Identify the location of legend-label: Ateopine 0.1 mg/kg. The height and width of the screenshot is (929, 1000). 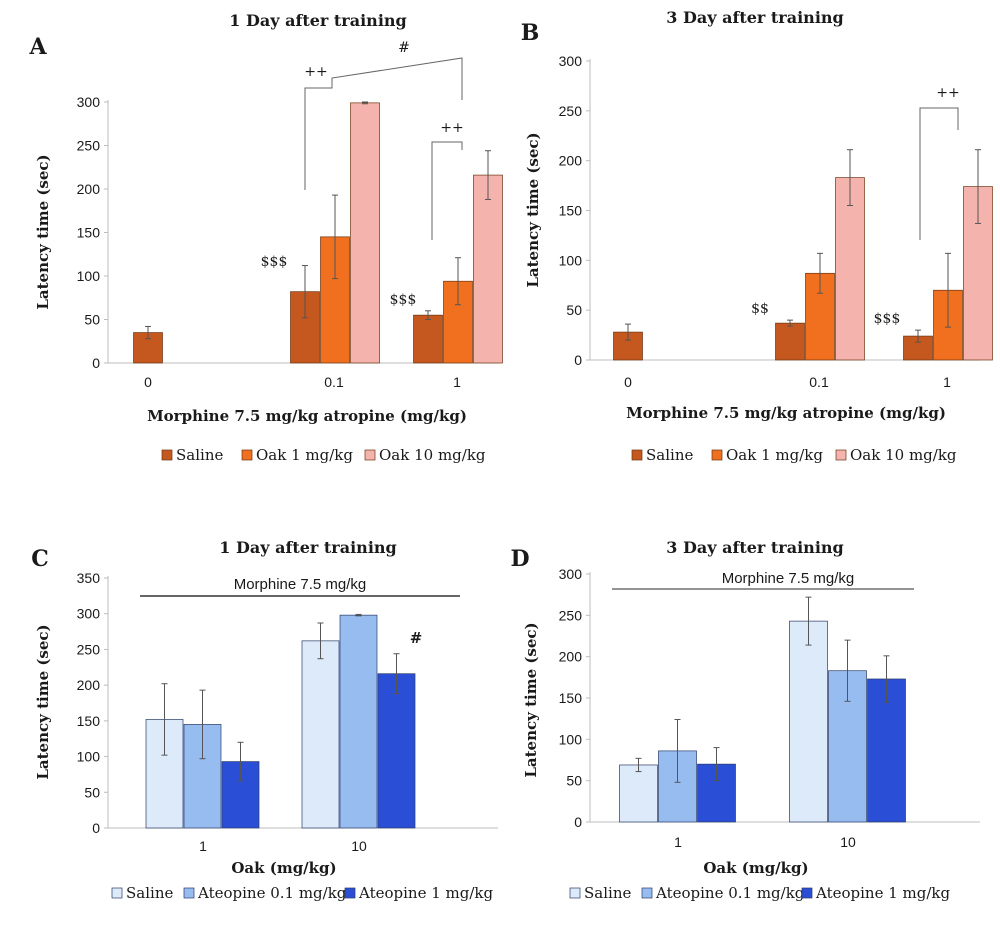
(730, 893).